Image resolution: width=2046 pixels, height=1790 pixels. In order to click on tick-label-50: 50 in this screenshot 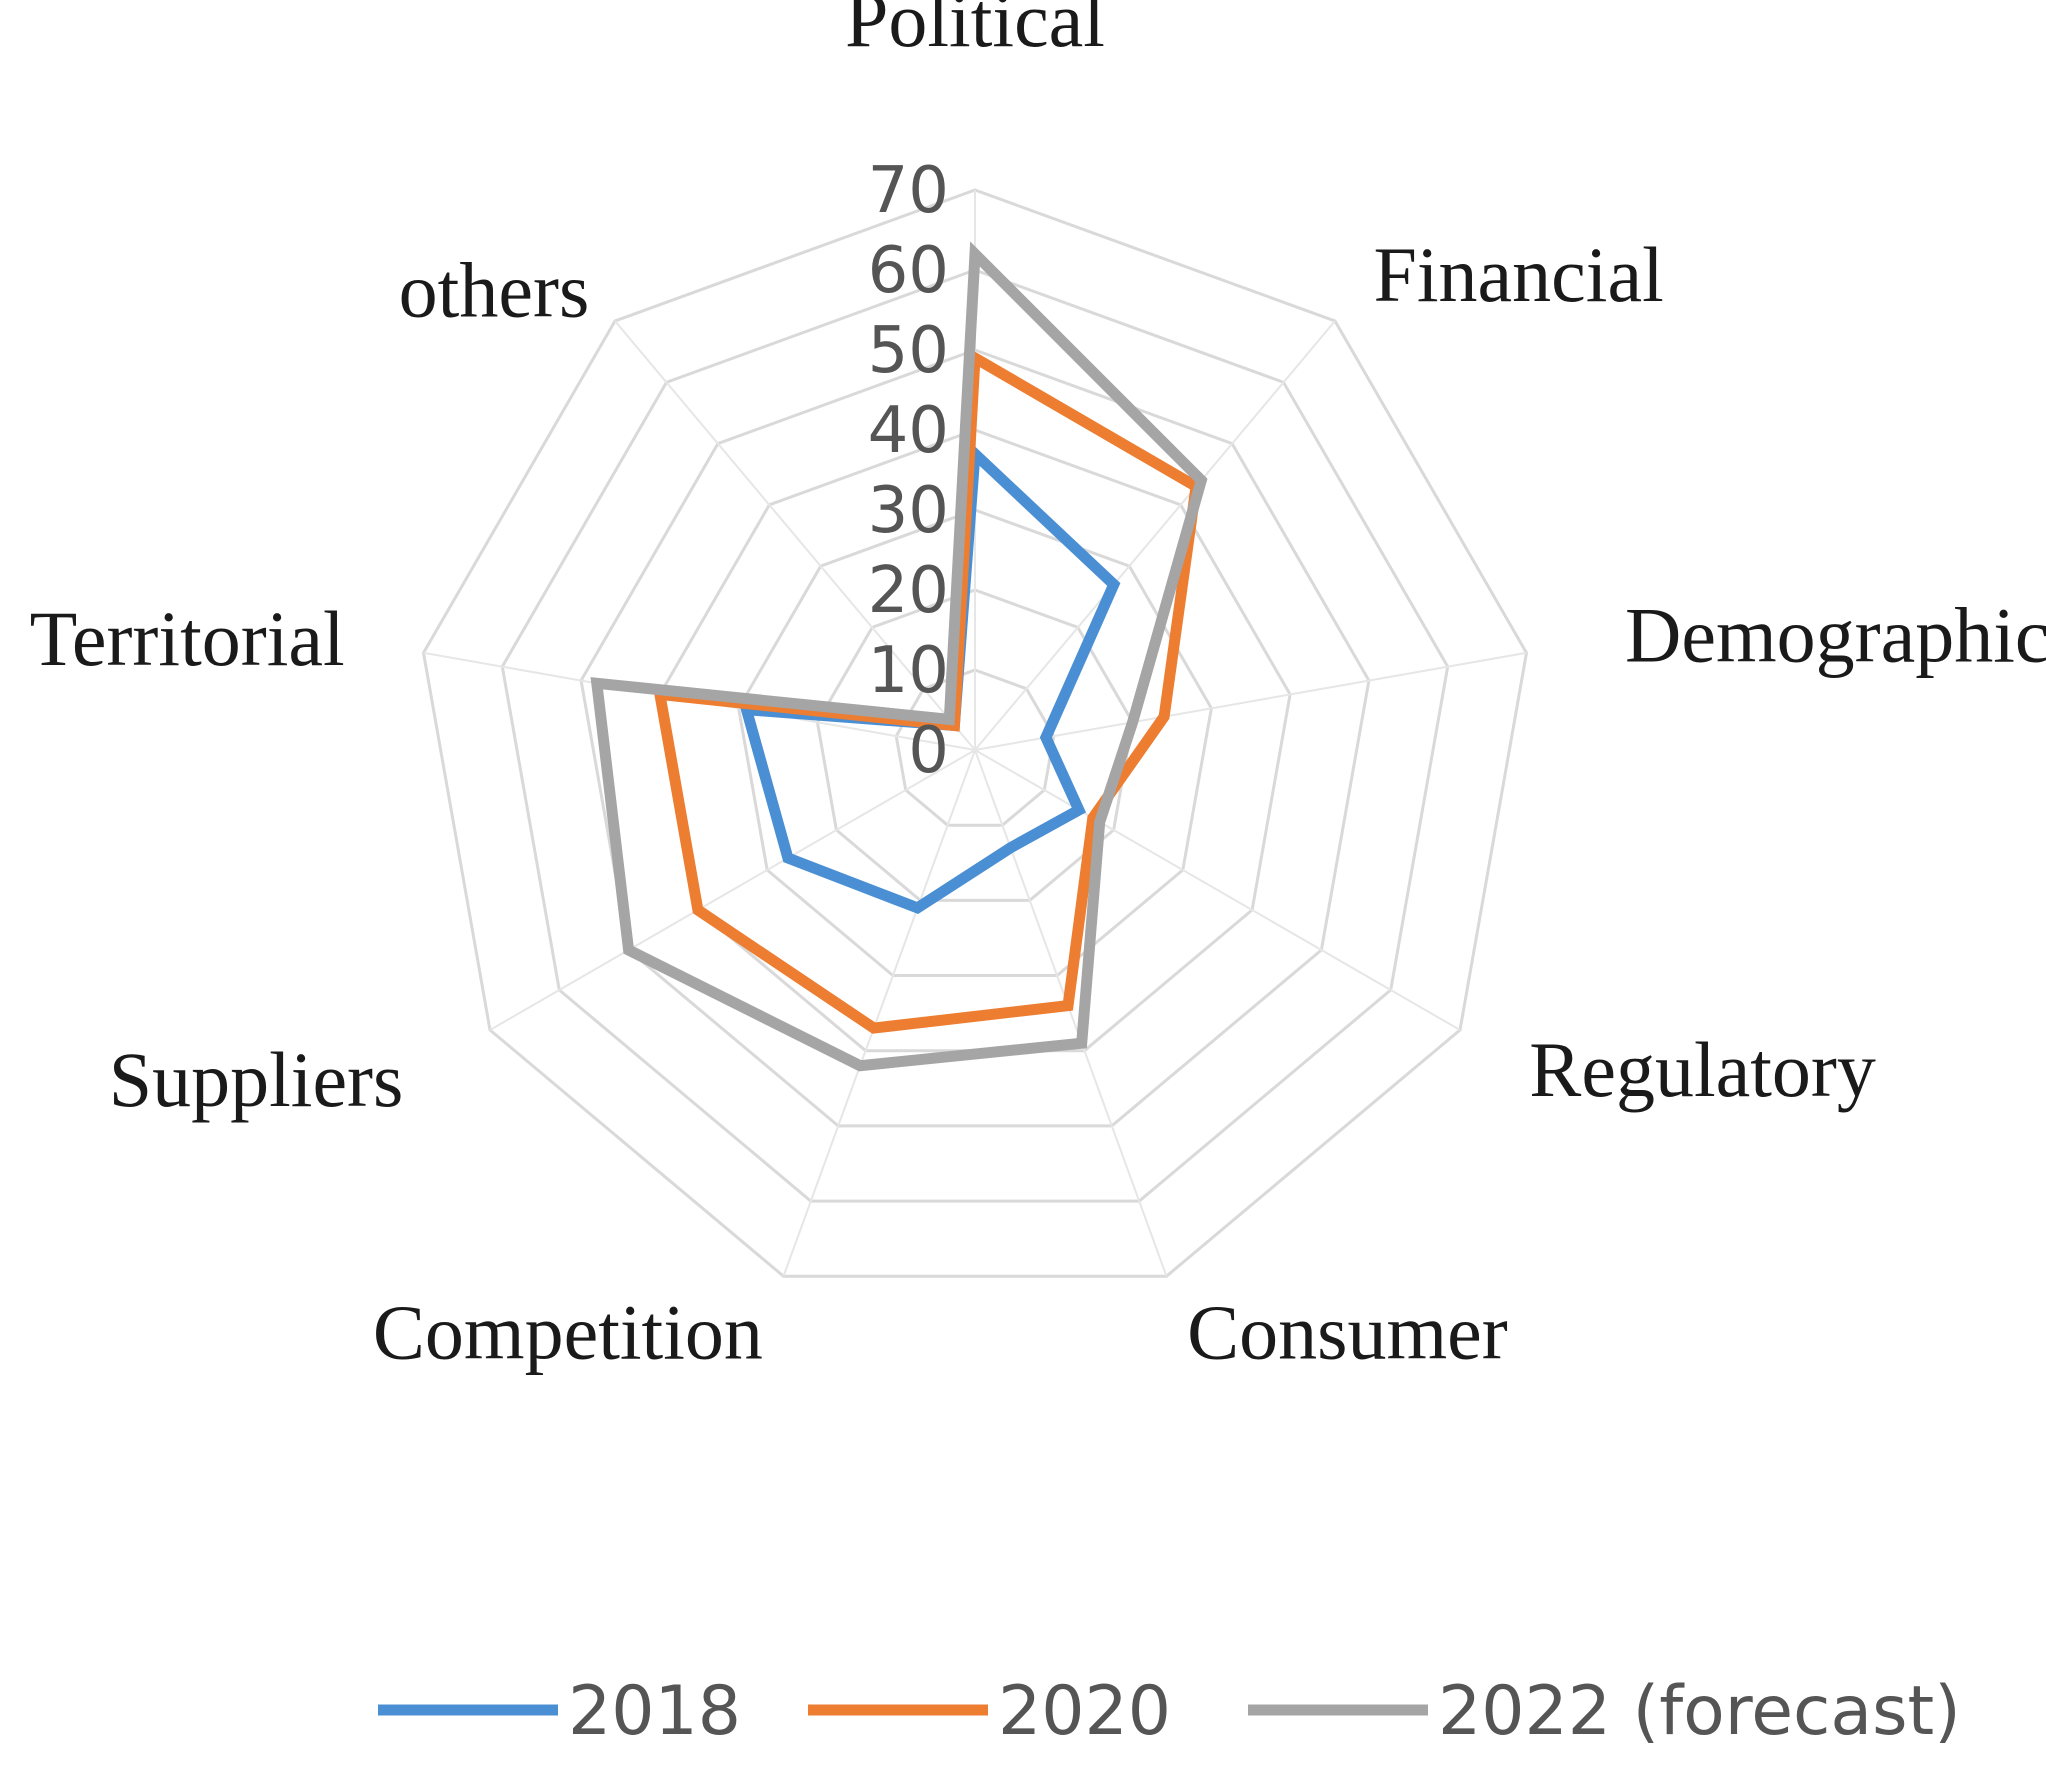, I will do `click(908, 351)`.